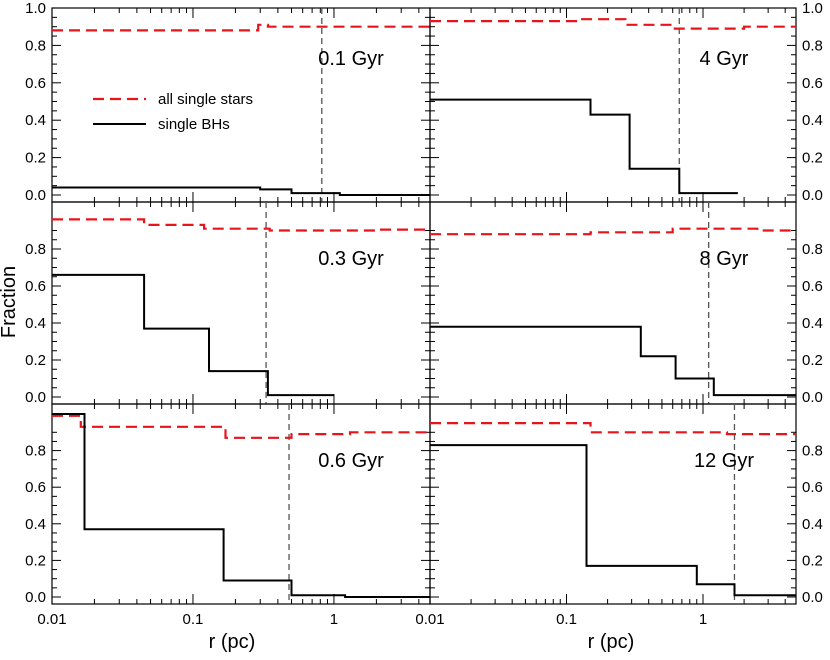 The image size is (830, 660). Describe the element at coordinates (611, 642) in the screenshot. I see `x-axis-title-right: r (pc)` at that location.